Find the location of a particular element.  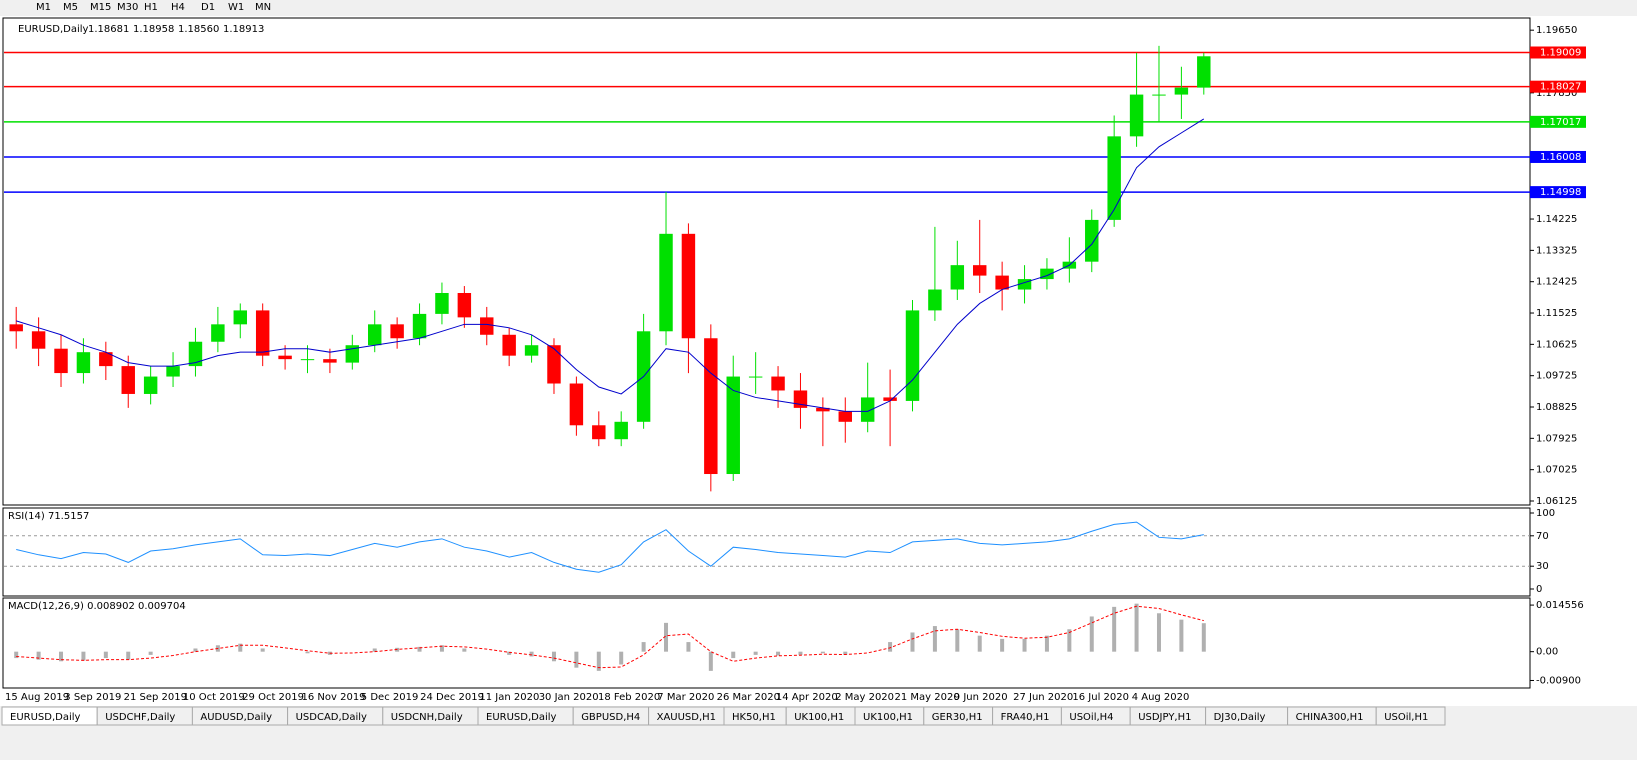

y-tick-label: -0.00900 is located at coordinates (1558, 680).